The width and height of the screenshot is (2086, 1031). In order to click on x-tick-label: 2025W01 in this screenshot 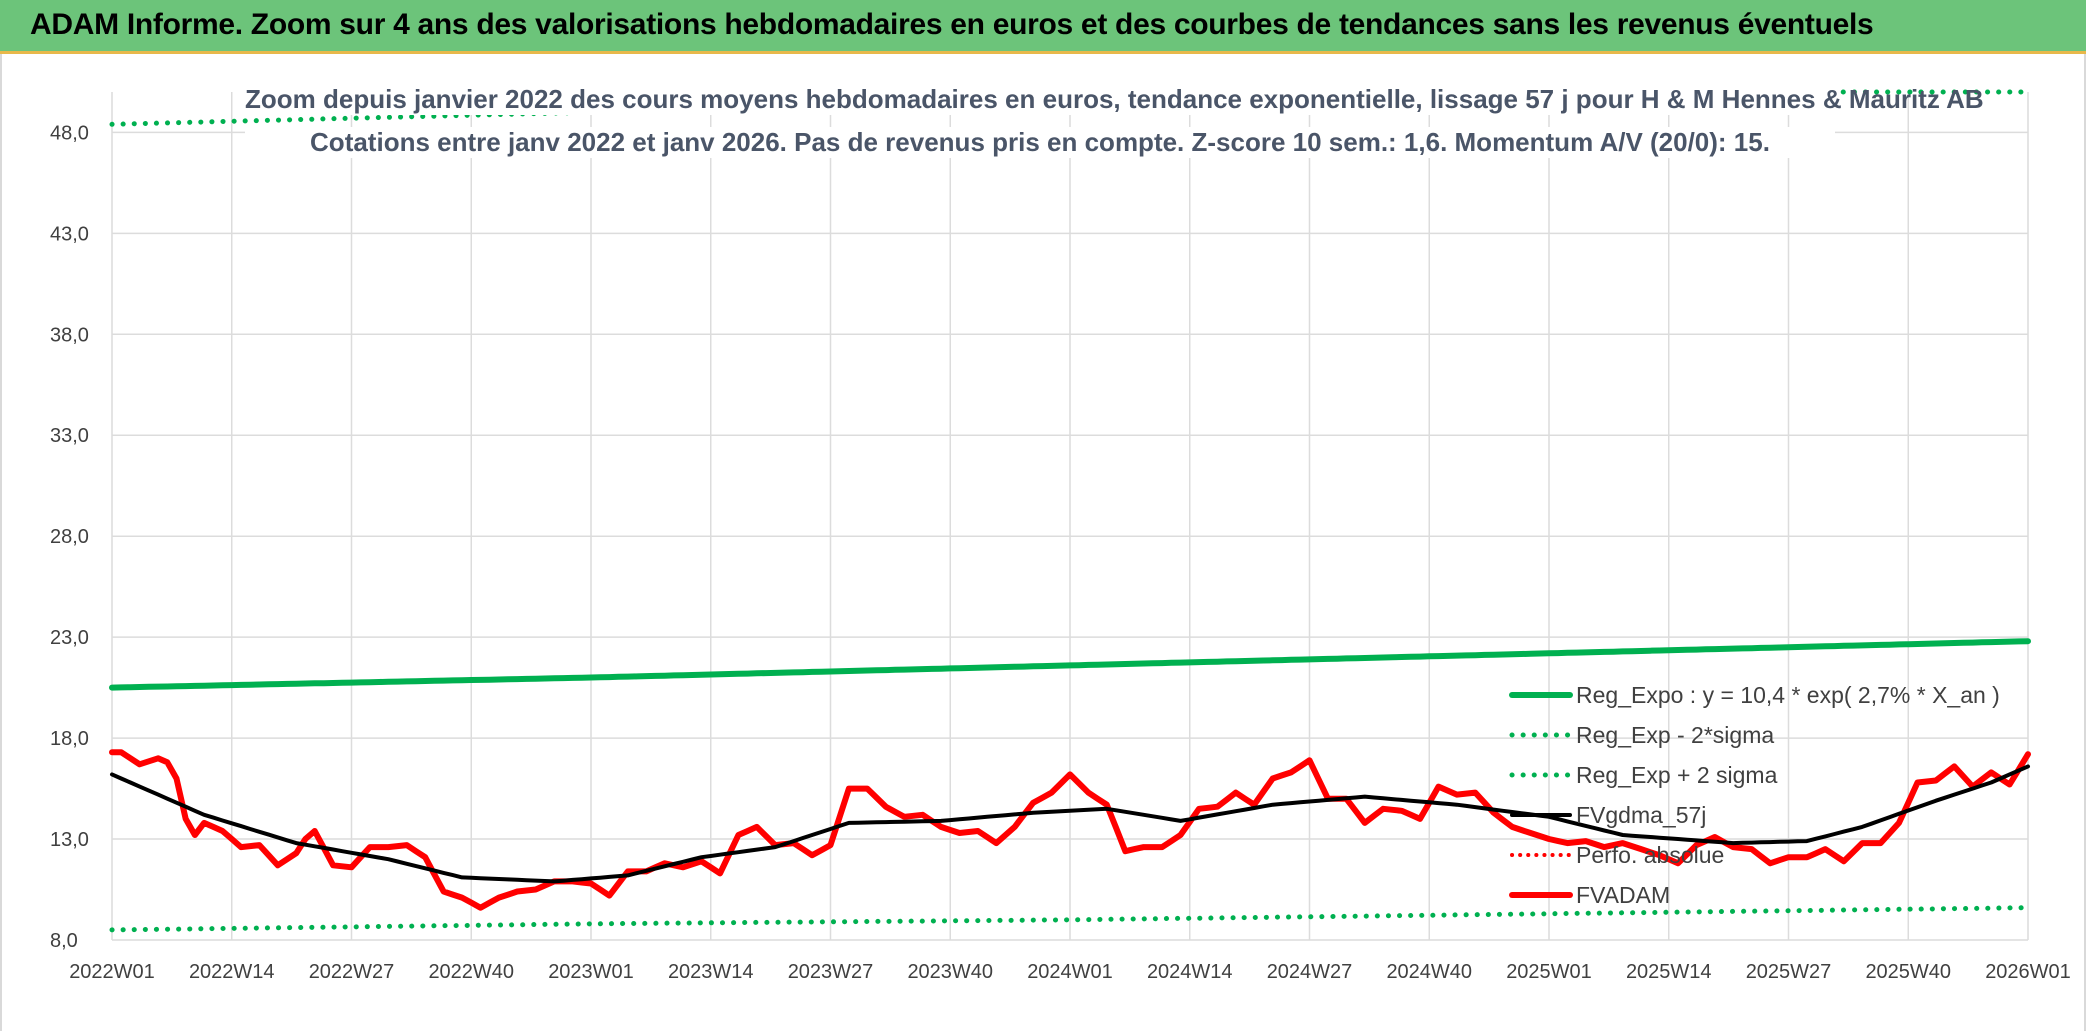, I will do `click(1549, 972)`.